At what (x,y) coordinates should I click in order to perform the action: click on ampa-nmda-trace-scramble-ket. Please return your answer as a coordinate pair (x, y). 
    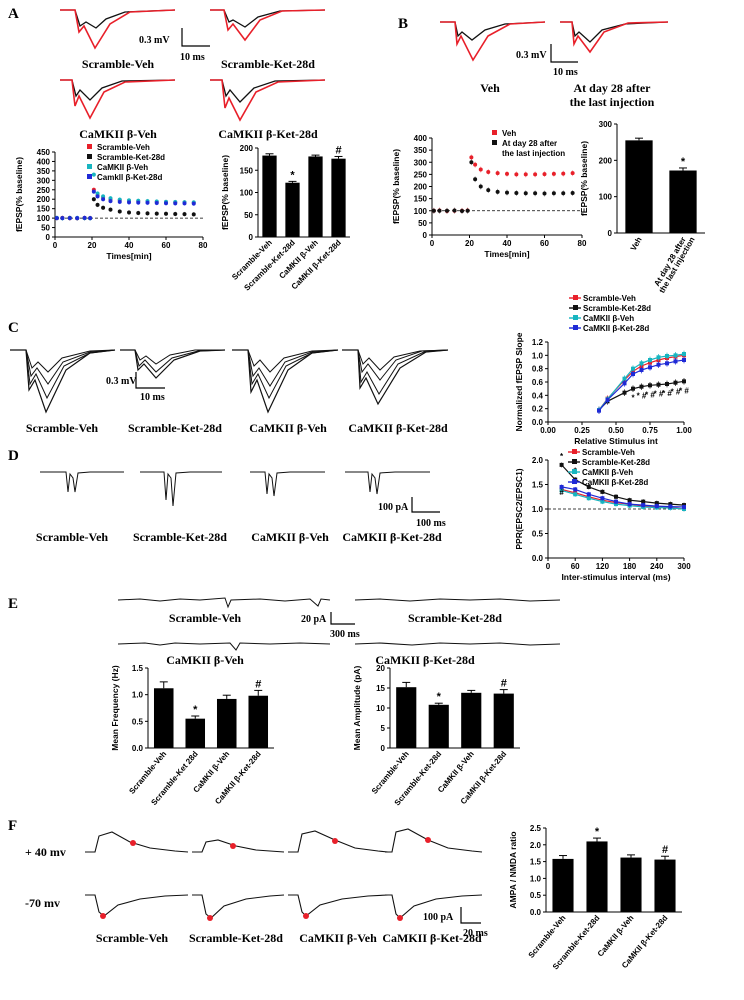
    Looking at the image, I should click on (238, 880).